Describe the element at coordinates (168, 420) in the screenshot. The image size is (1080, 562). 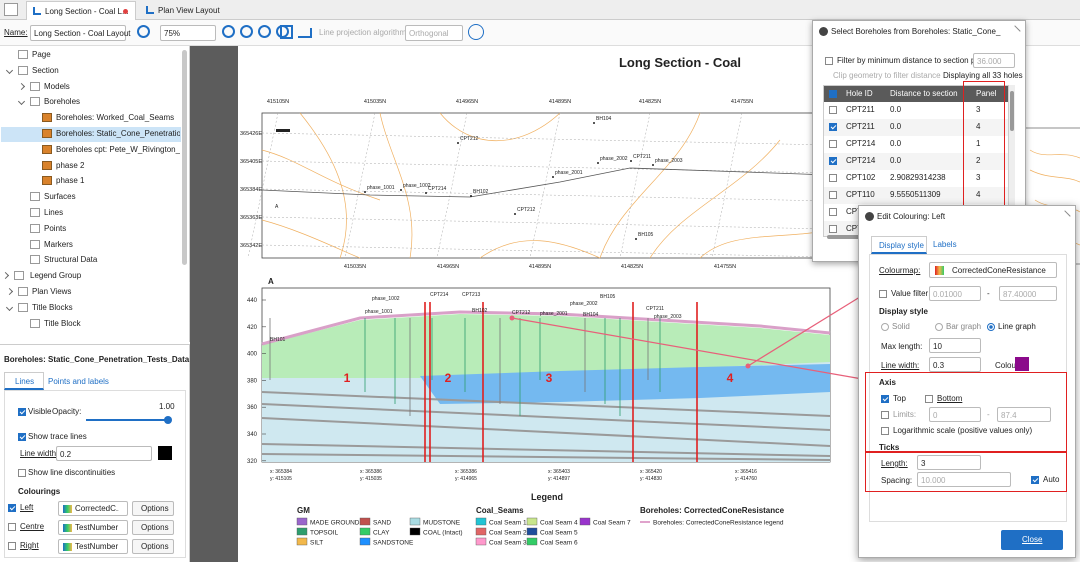
I see `slider-knob` at that location.